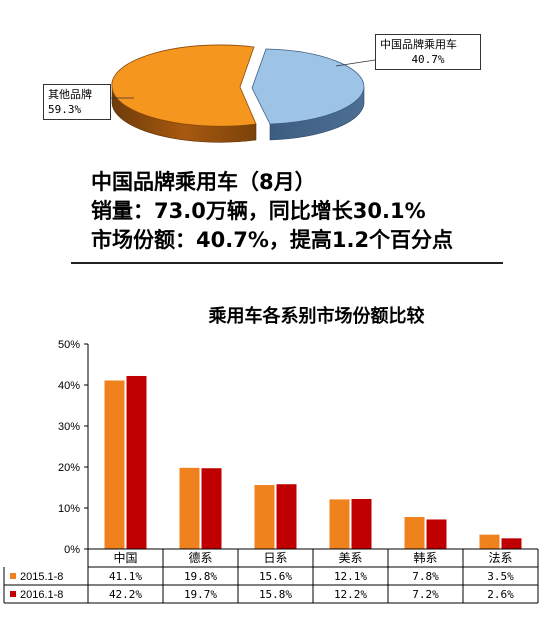  What do you see at coordinates (69, 468) in the screenshot?
I see `y-tick-label: 20%` at bounding box center [69, 468].